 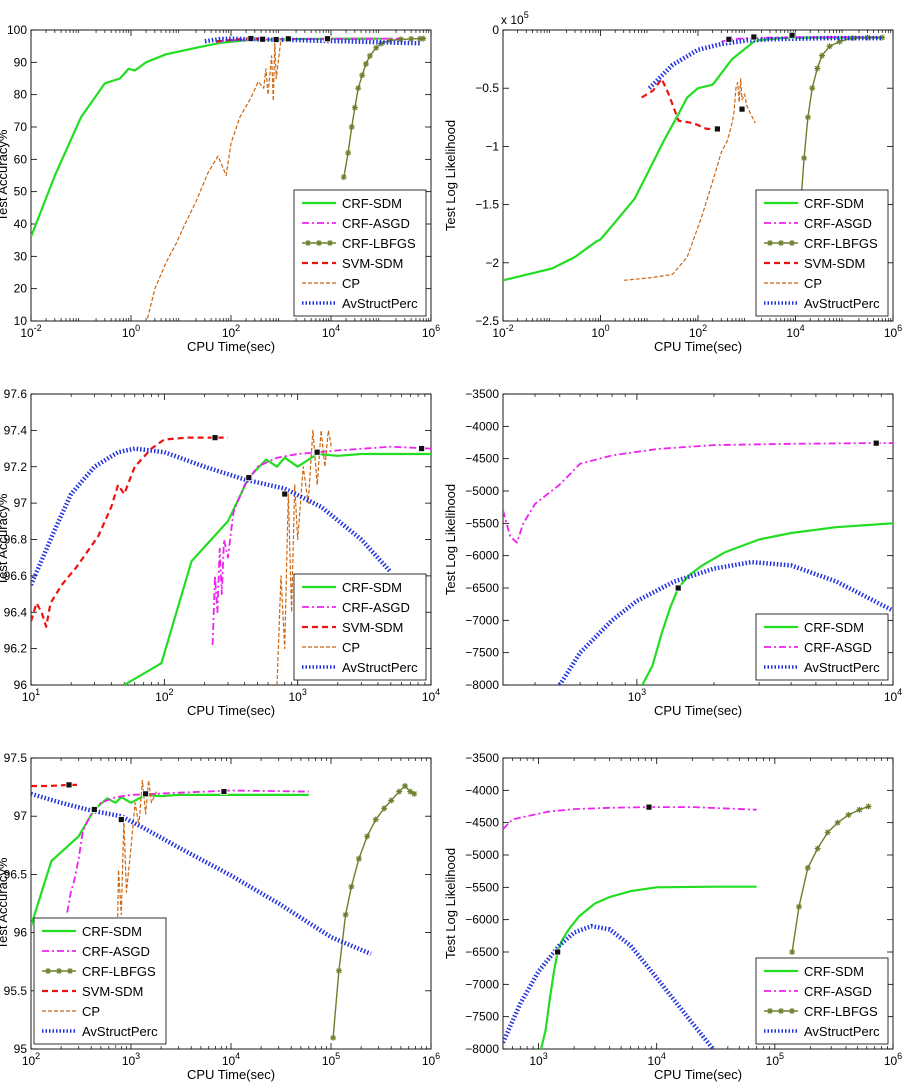 What do you see at coordinates (698, 710) in the screenshot?
I see `x-axis-label: CPU Time(sec)` at bounding box center [698, 710].